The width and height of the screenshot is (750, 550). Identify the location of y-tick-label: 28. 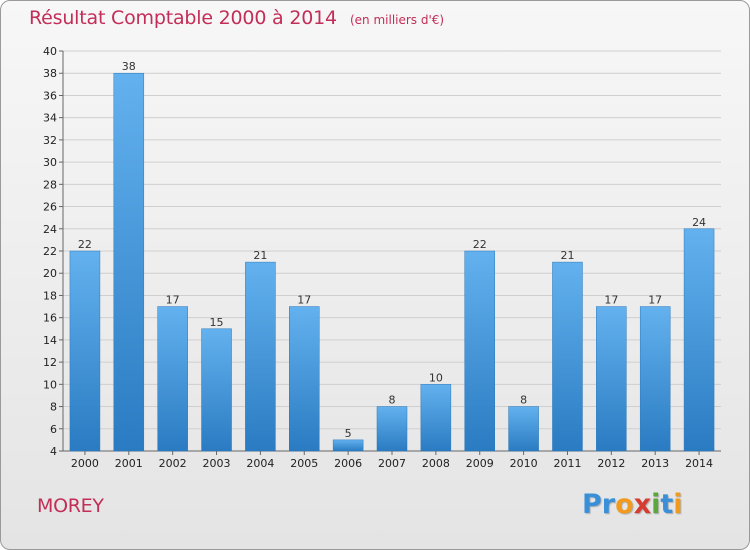
(50, 184).